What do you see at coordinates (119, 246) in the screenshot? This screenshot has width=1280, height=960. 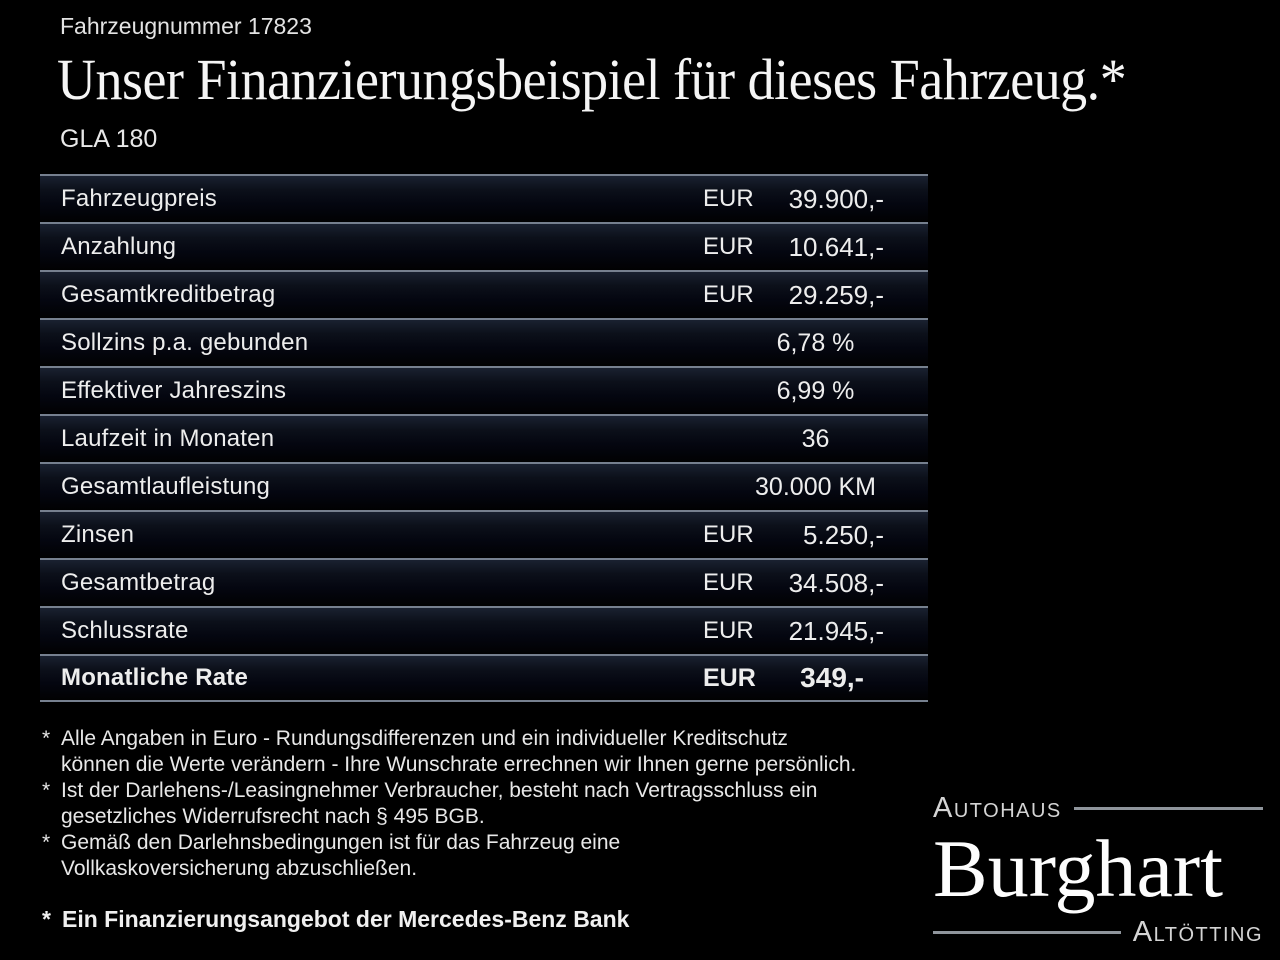 I see `row-label: Anzahlung` at bounding box center [119, 246].